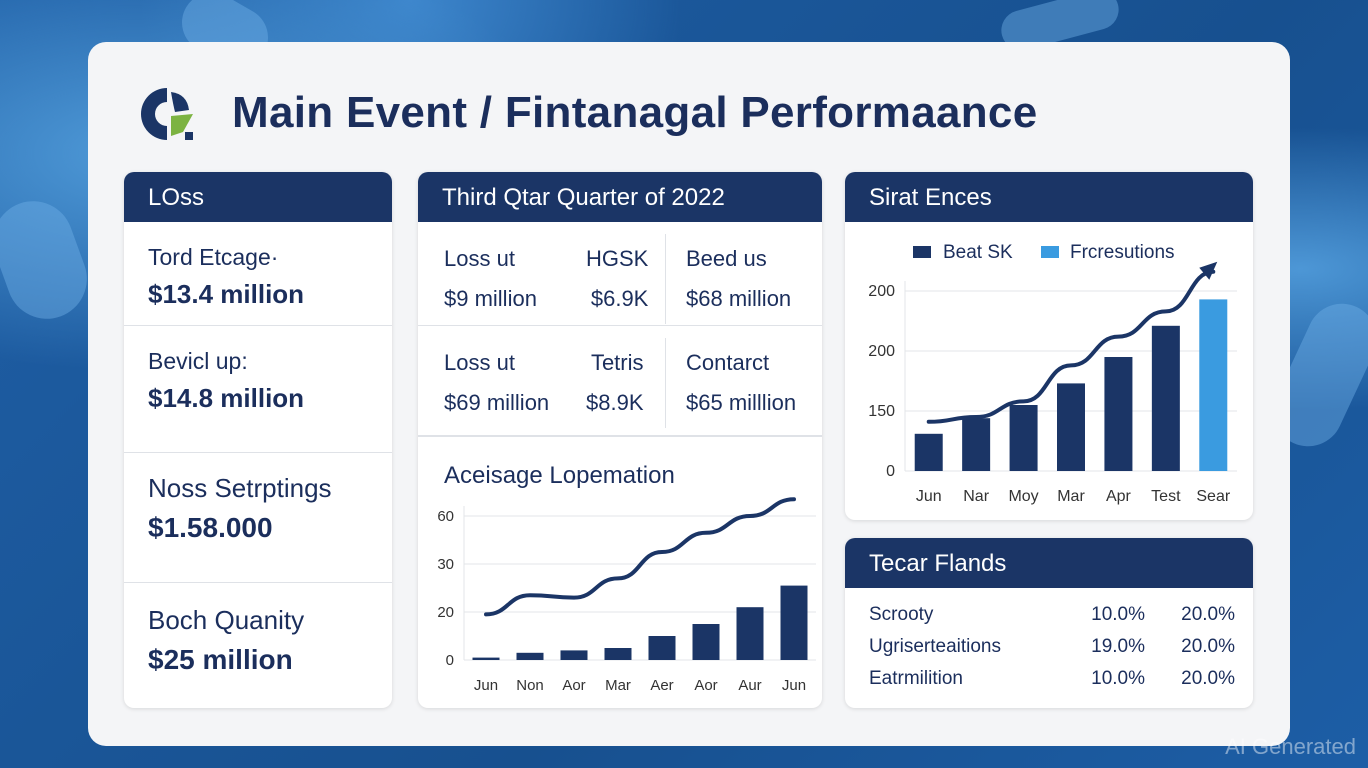 The image size is (1368, 768). Describe the element at coordinates (226, 294) in the screenshot. I see `item-value: $13.4 million` at that location.